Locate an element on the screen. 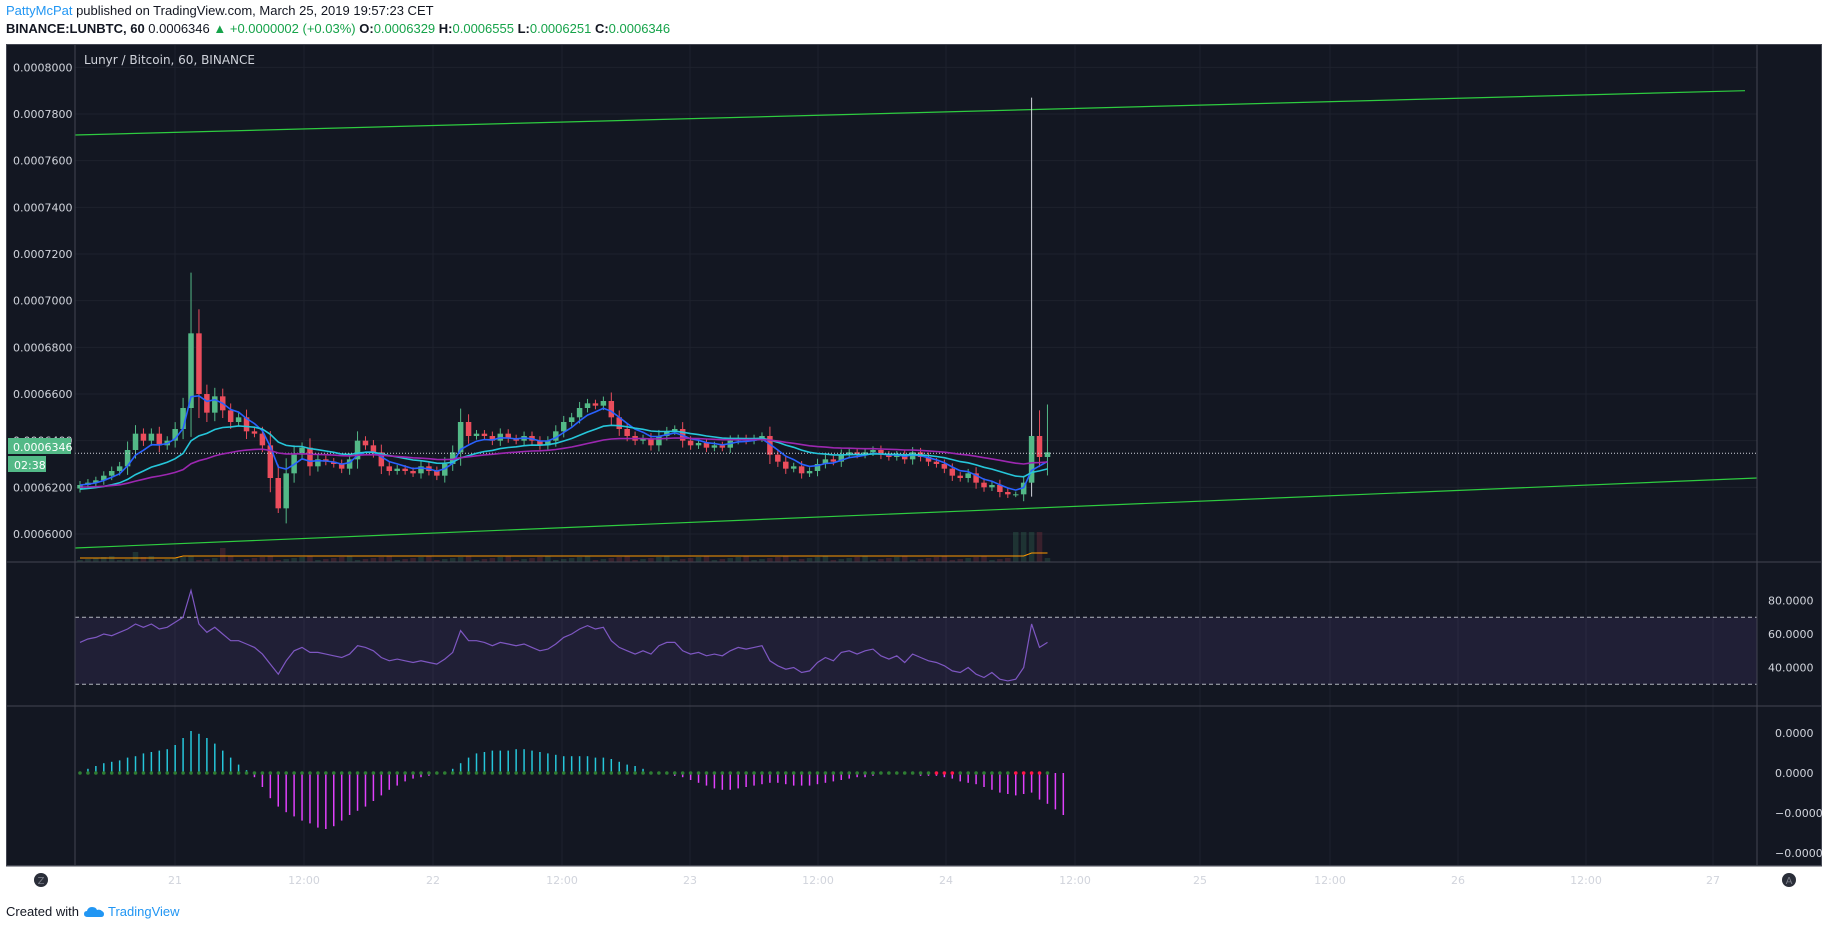  price-tick-label: 0.0007200 is located at coordinates (43, 254).